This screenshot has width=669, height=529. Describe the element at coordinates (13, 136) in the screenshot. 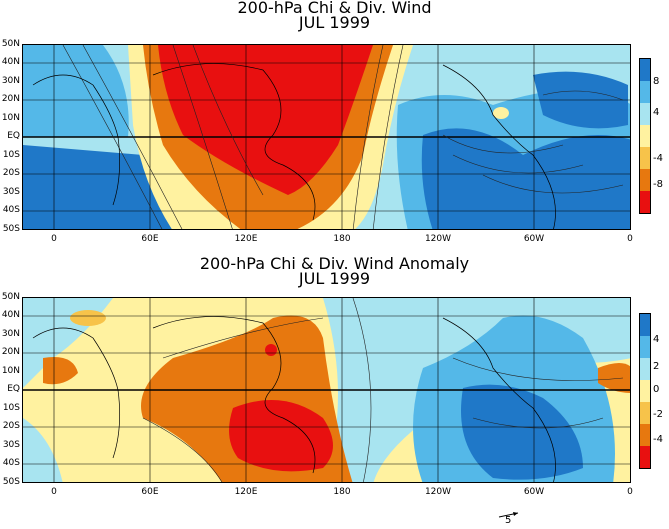

I see `top-lat-eq: EQ` at that location.